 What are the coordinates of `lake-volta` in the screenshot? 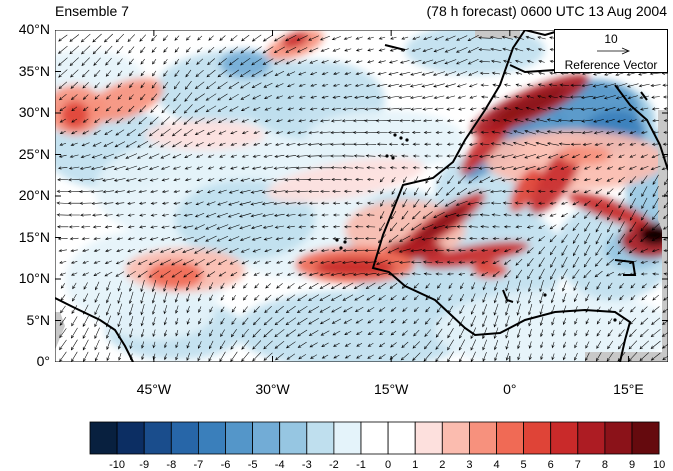 It's located at (508, 296).